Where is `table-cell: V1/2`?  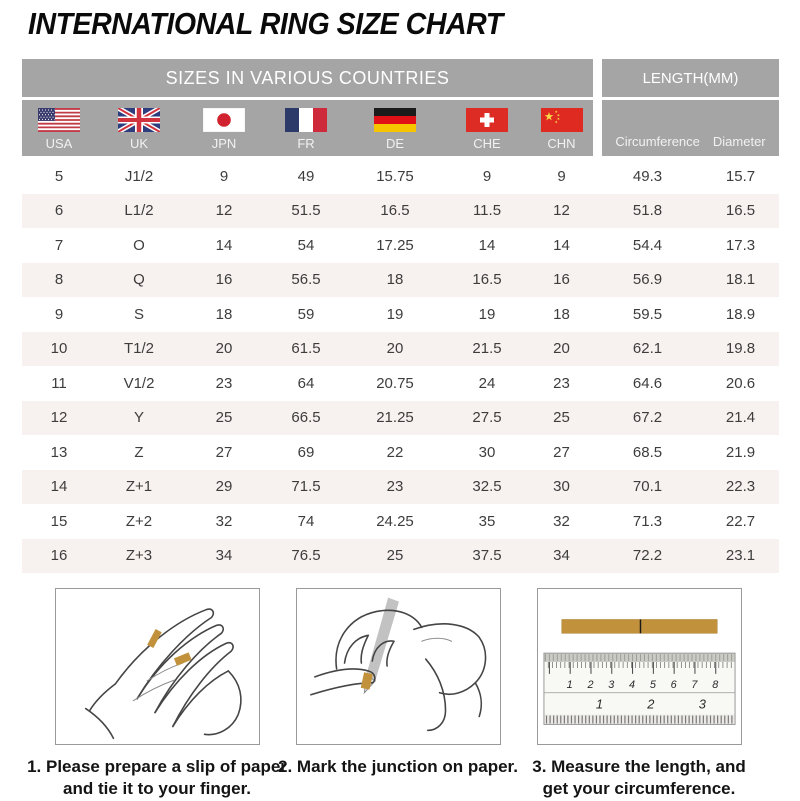 table-cell: V1/2 is located at coordinates (139, 383).